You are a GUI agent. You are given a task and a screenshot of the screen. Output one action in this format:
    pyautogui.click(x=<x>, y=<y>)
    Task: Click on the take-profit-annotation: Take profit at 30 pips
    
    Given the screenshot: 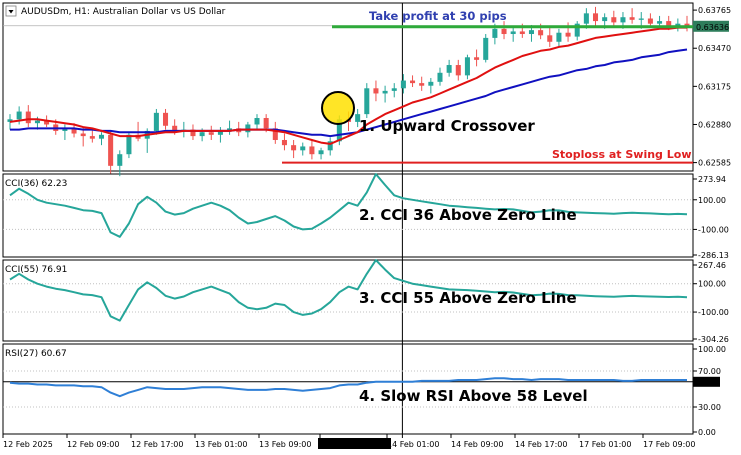 What is the action you would take?
    pyautogui.click(x=438, y=16)
    